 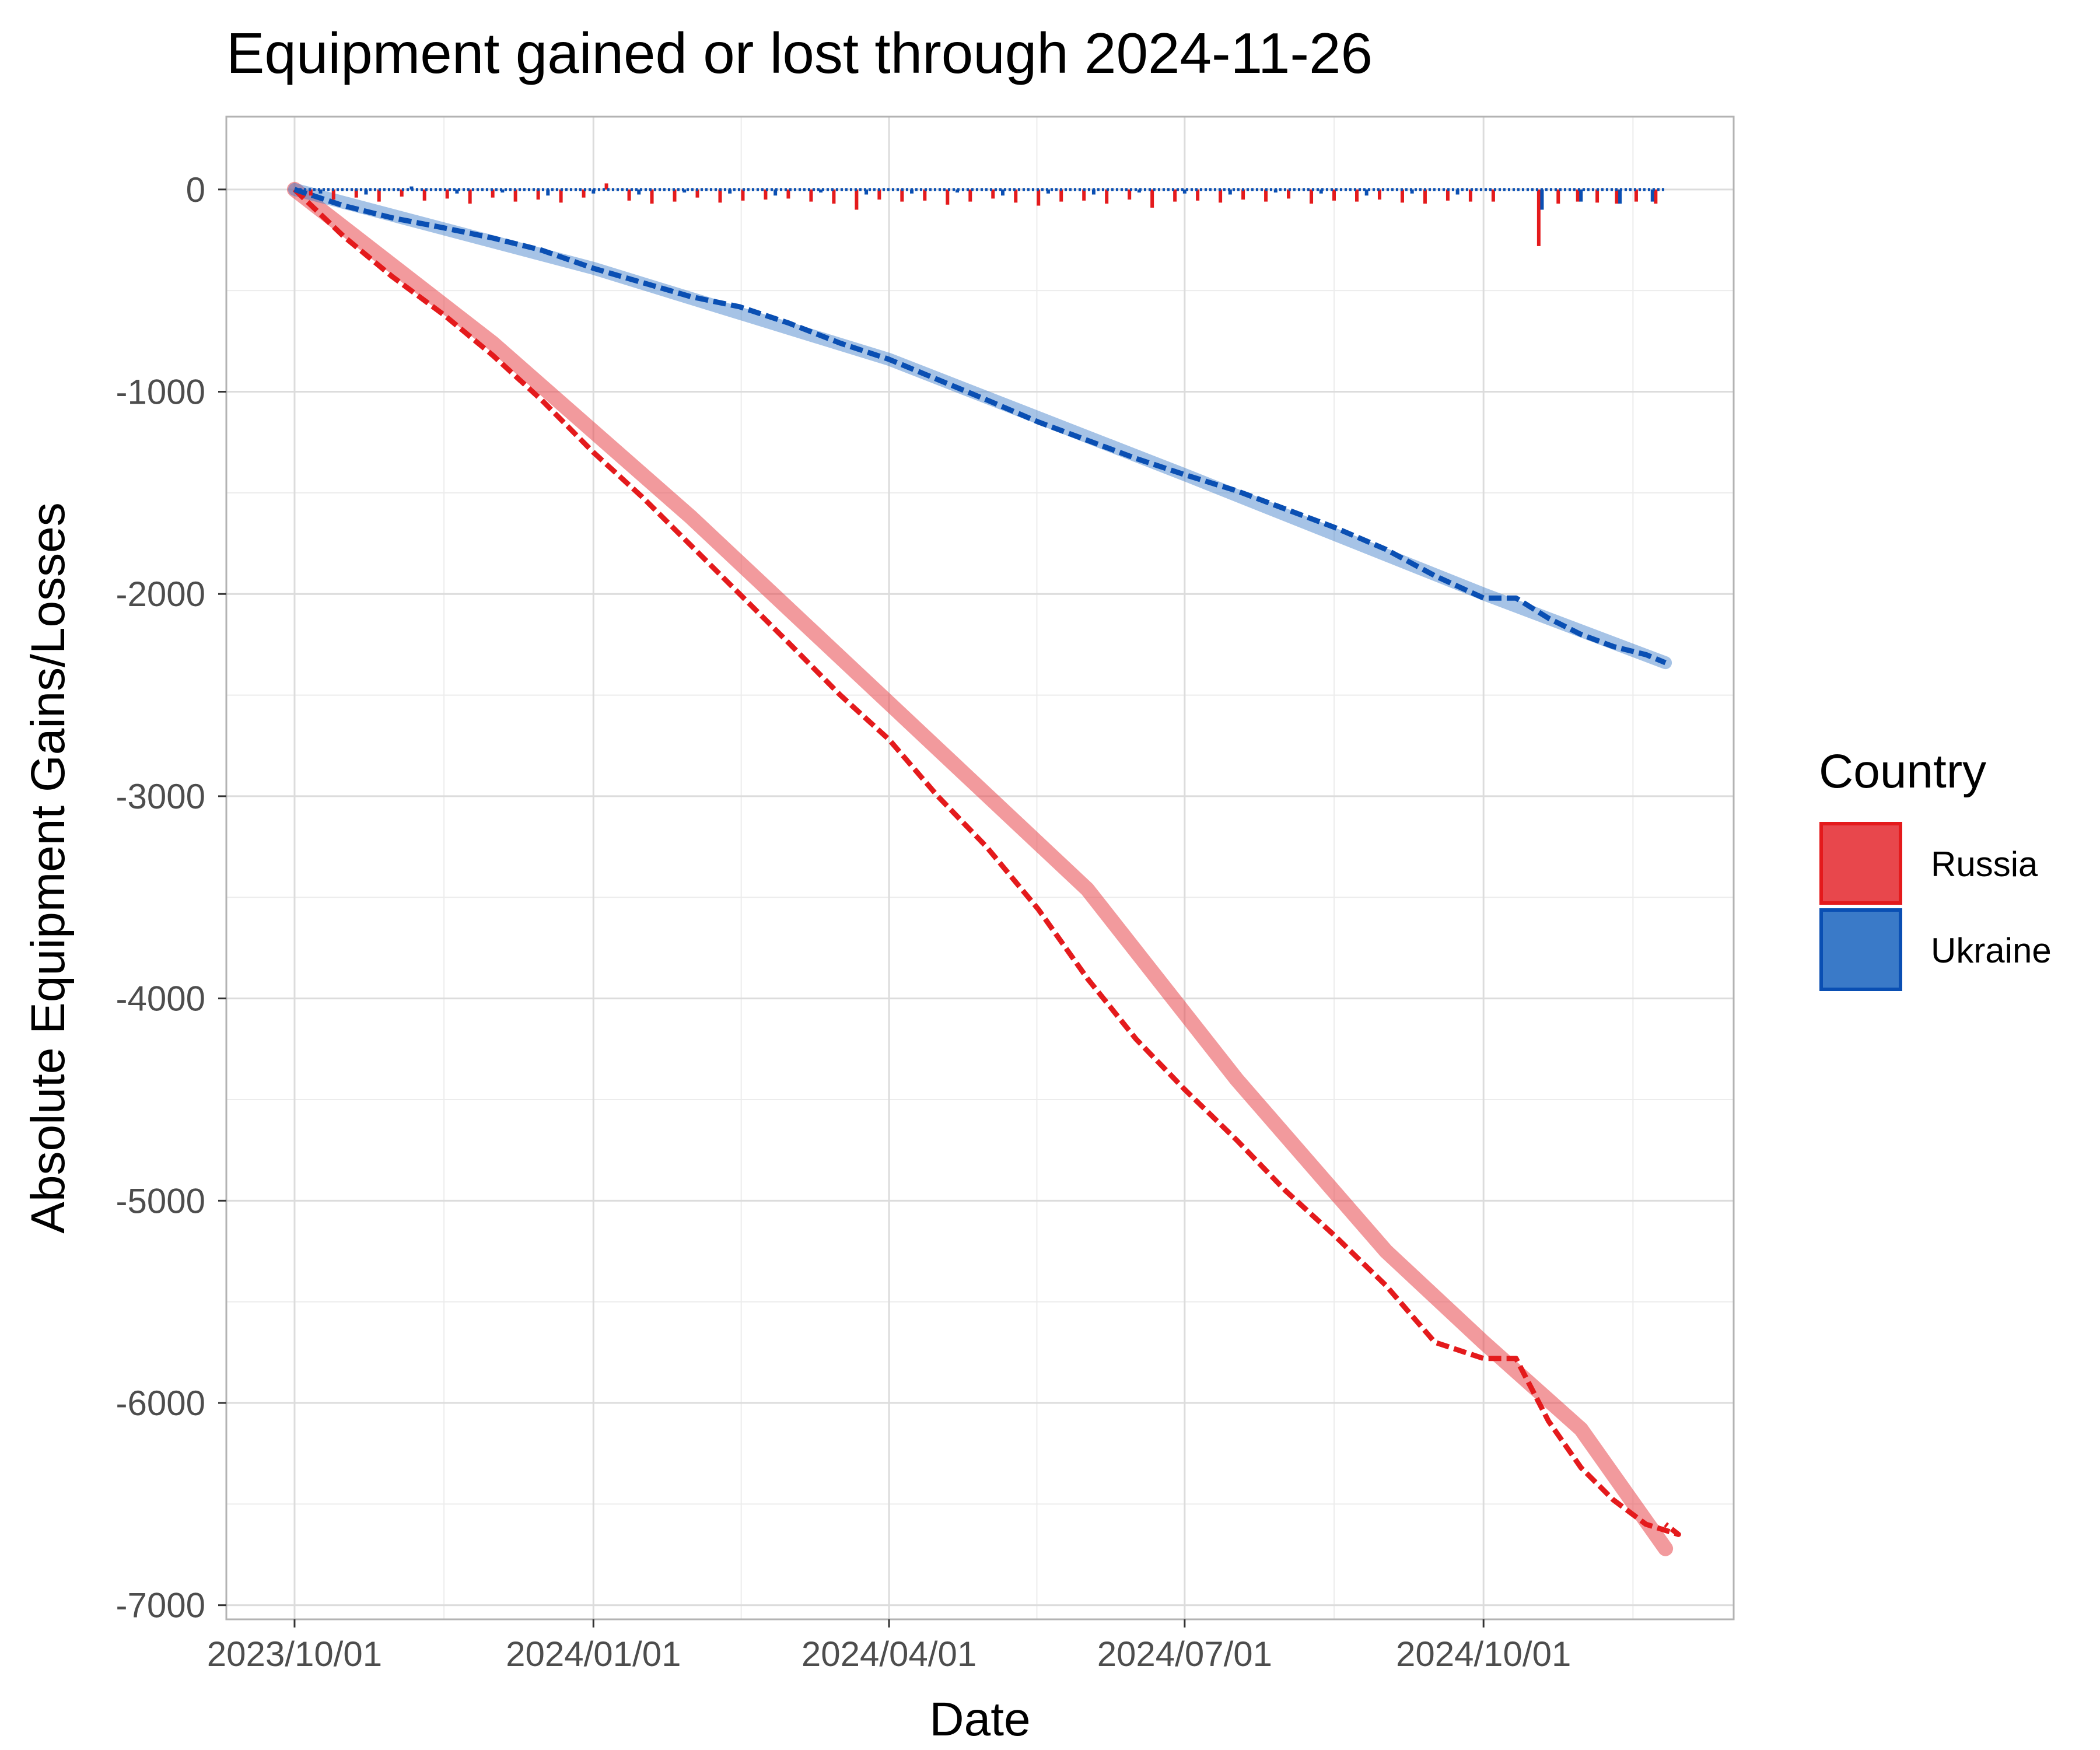 I want to click on y-tick-label: -5000, so click(x=160, y=1200).